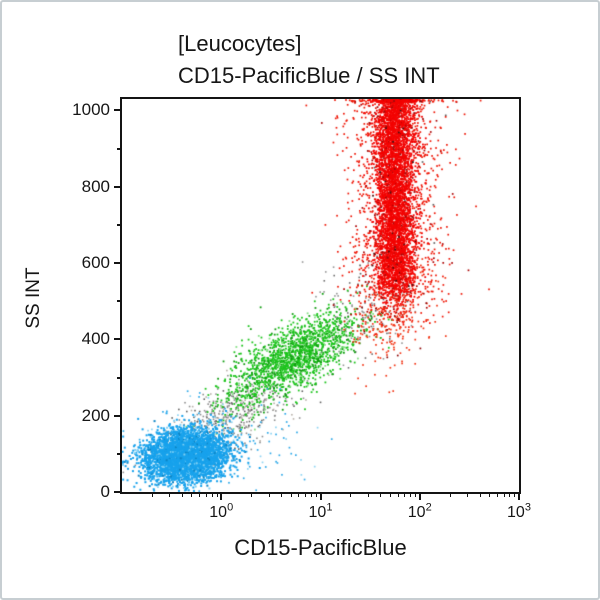 This screenshot has width=600, height=600. I want to click on y-axis-tick-label: 1000, so click(91, 110).